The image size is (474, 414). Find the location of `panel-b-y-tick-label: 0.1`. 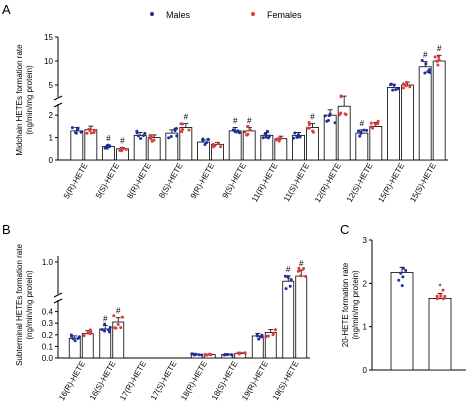

panel-b-y-tick-label: 0.1 is located at coordinates (48, 346).